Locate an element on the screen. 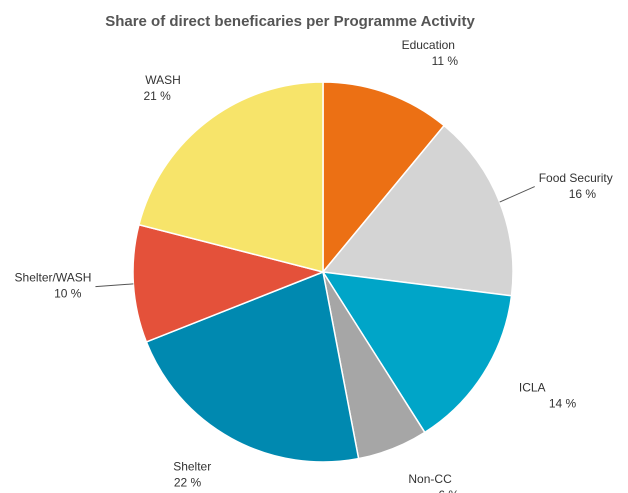 The width and height of the screenshot is (628, 493). slice-value-label: 11 % is located at coordinates (445, 61).